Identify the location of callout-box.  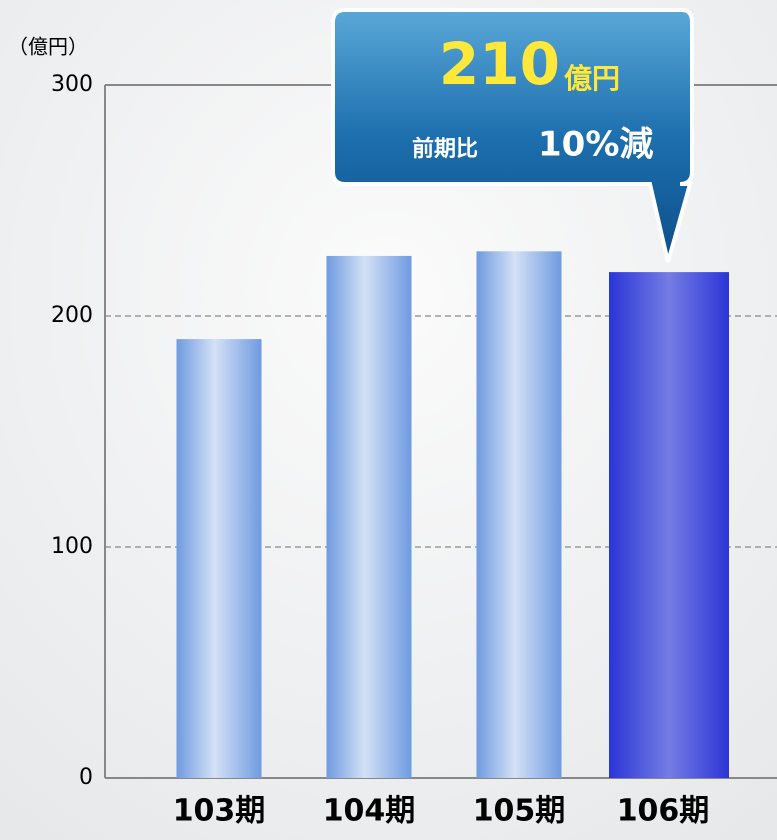
(512, 135).